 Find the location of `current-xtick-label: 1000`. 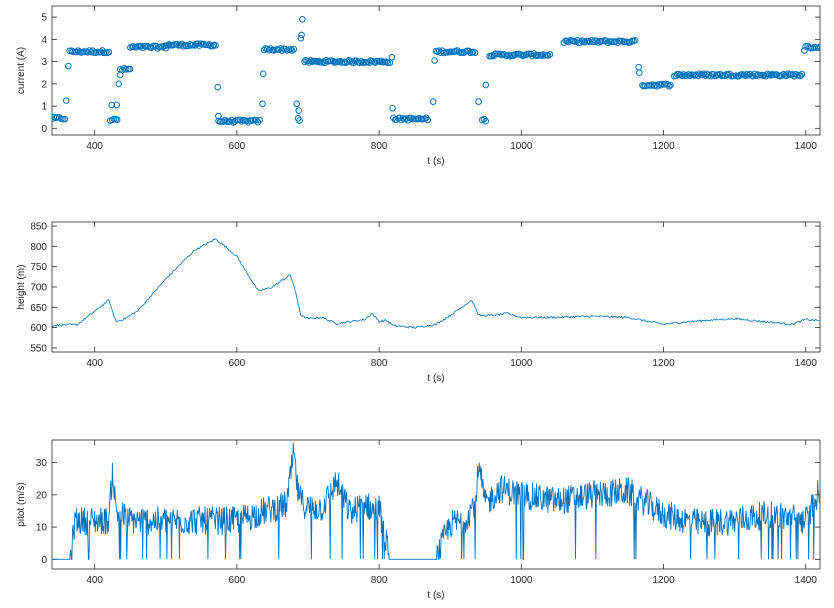

current-xtick-label: 1000 is located at coordinates (521, 146).